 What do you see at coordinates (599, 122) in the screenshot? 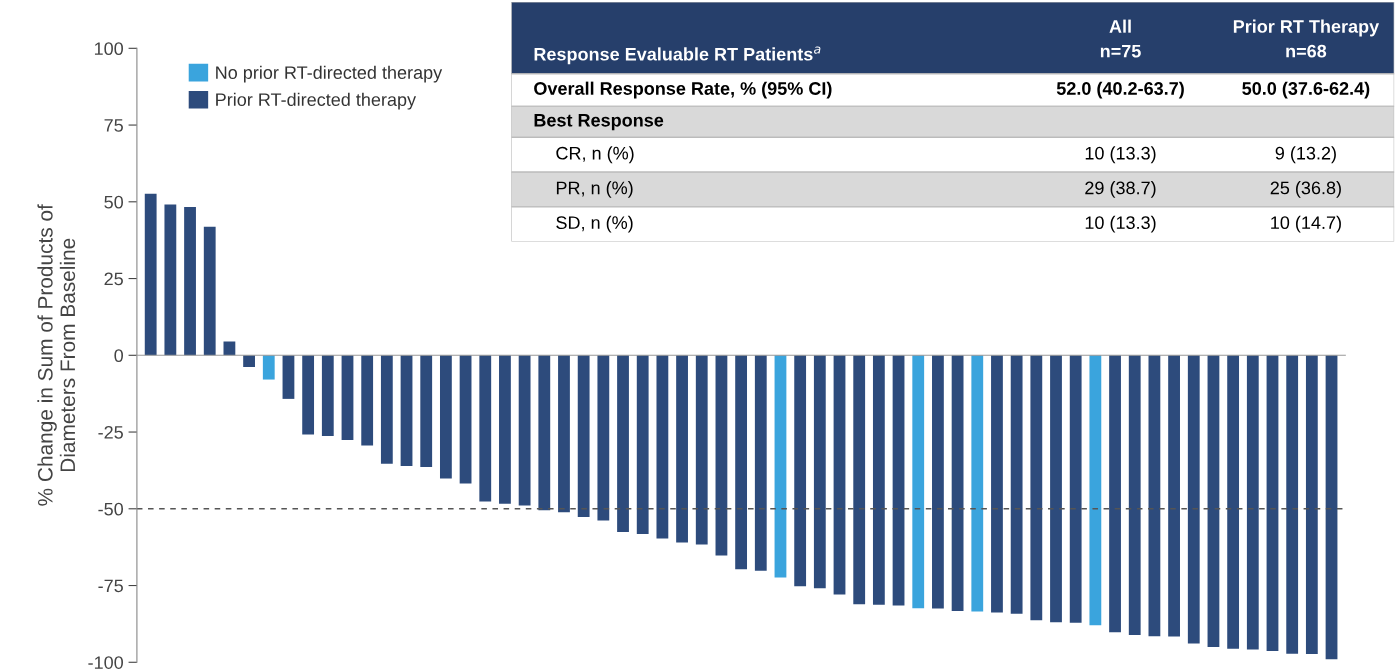
I see `annotation: Best Response` at bounding box center [599, 122].